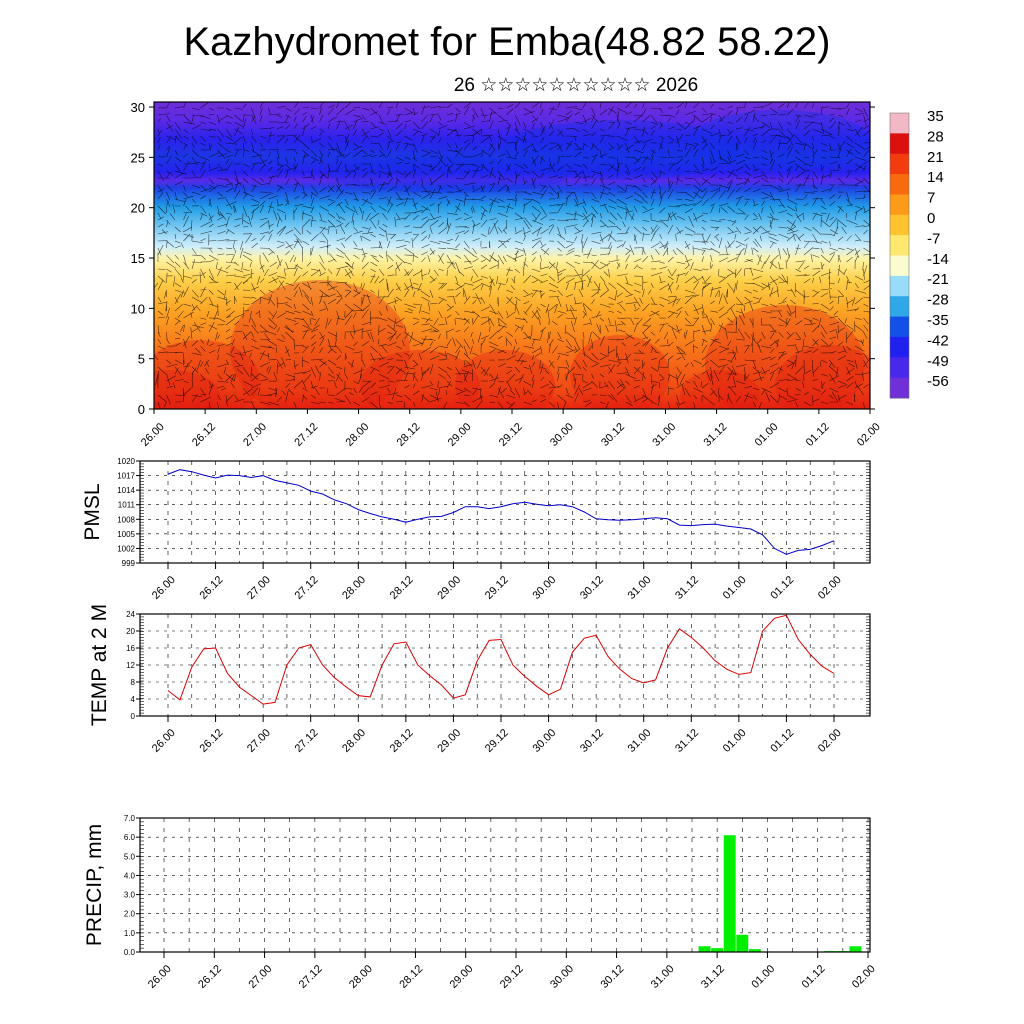 The height and width of the screenshot is (1024, 1024). I want to click on y-tick-label: 5, so click(141, 359).